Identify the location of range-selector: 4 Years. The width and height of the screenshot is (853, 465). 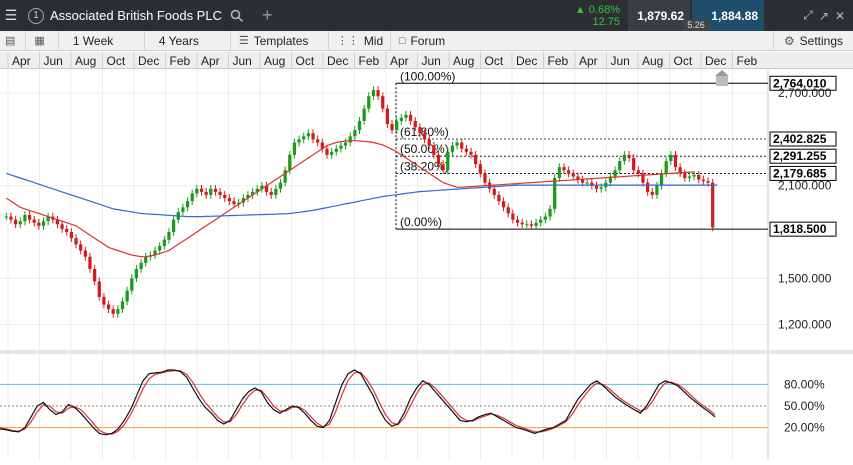
(188, 40).